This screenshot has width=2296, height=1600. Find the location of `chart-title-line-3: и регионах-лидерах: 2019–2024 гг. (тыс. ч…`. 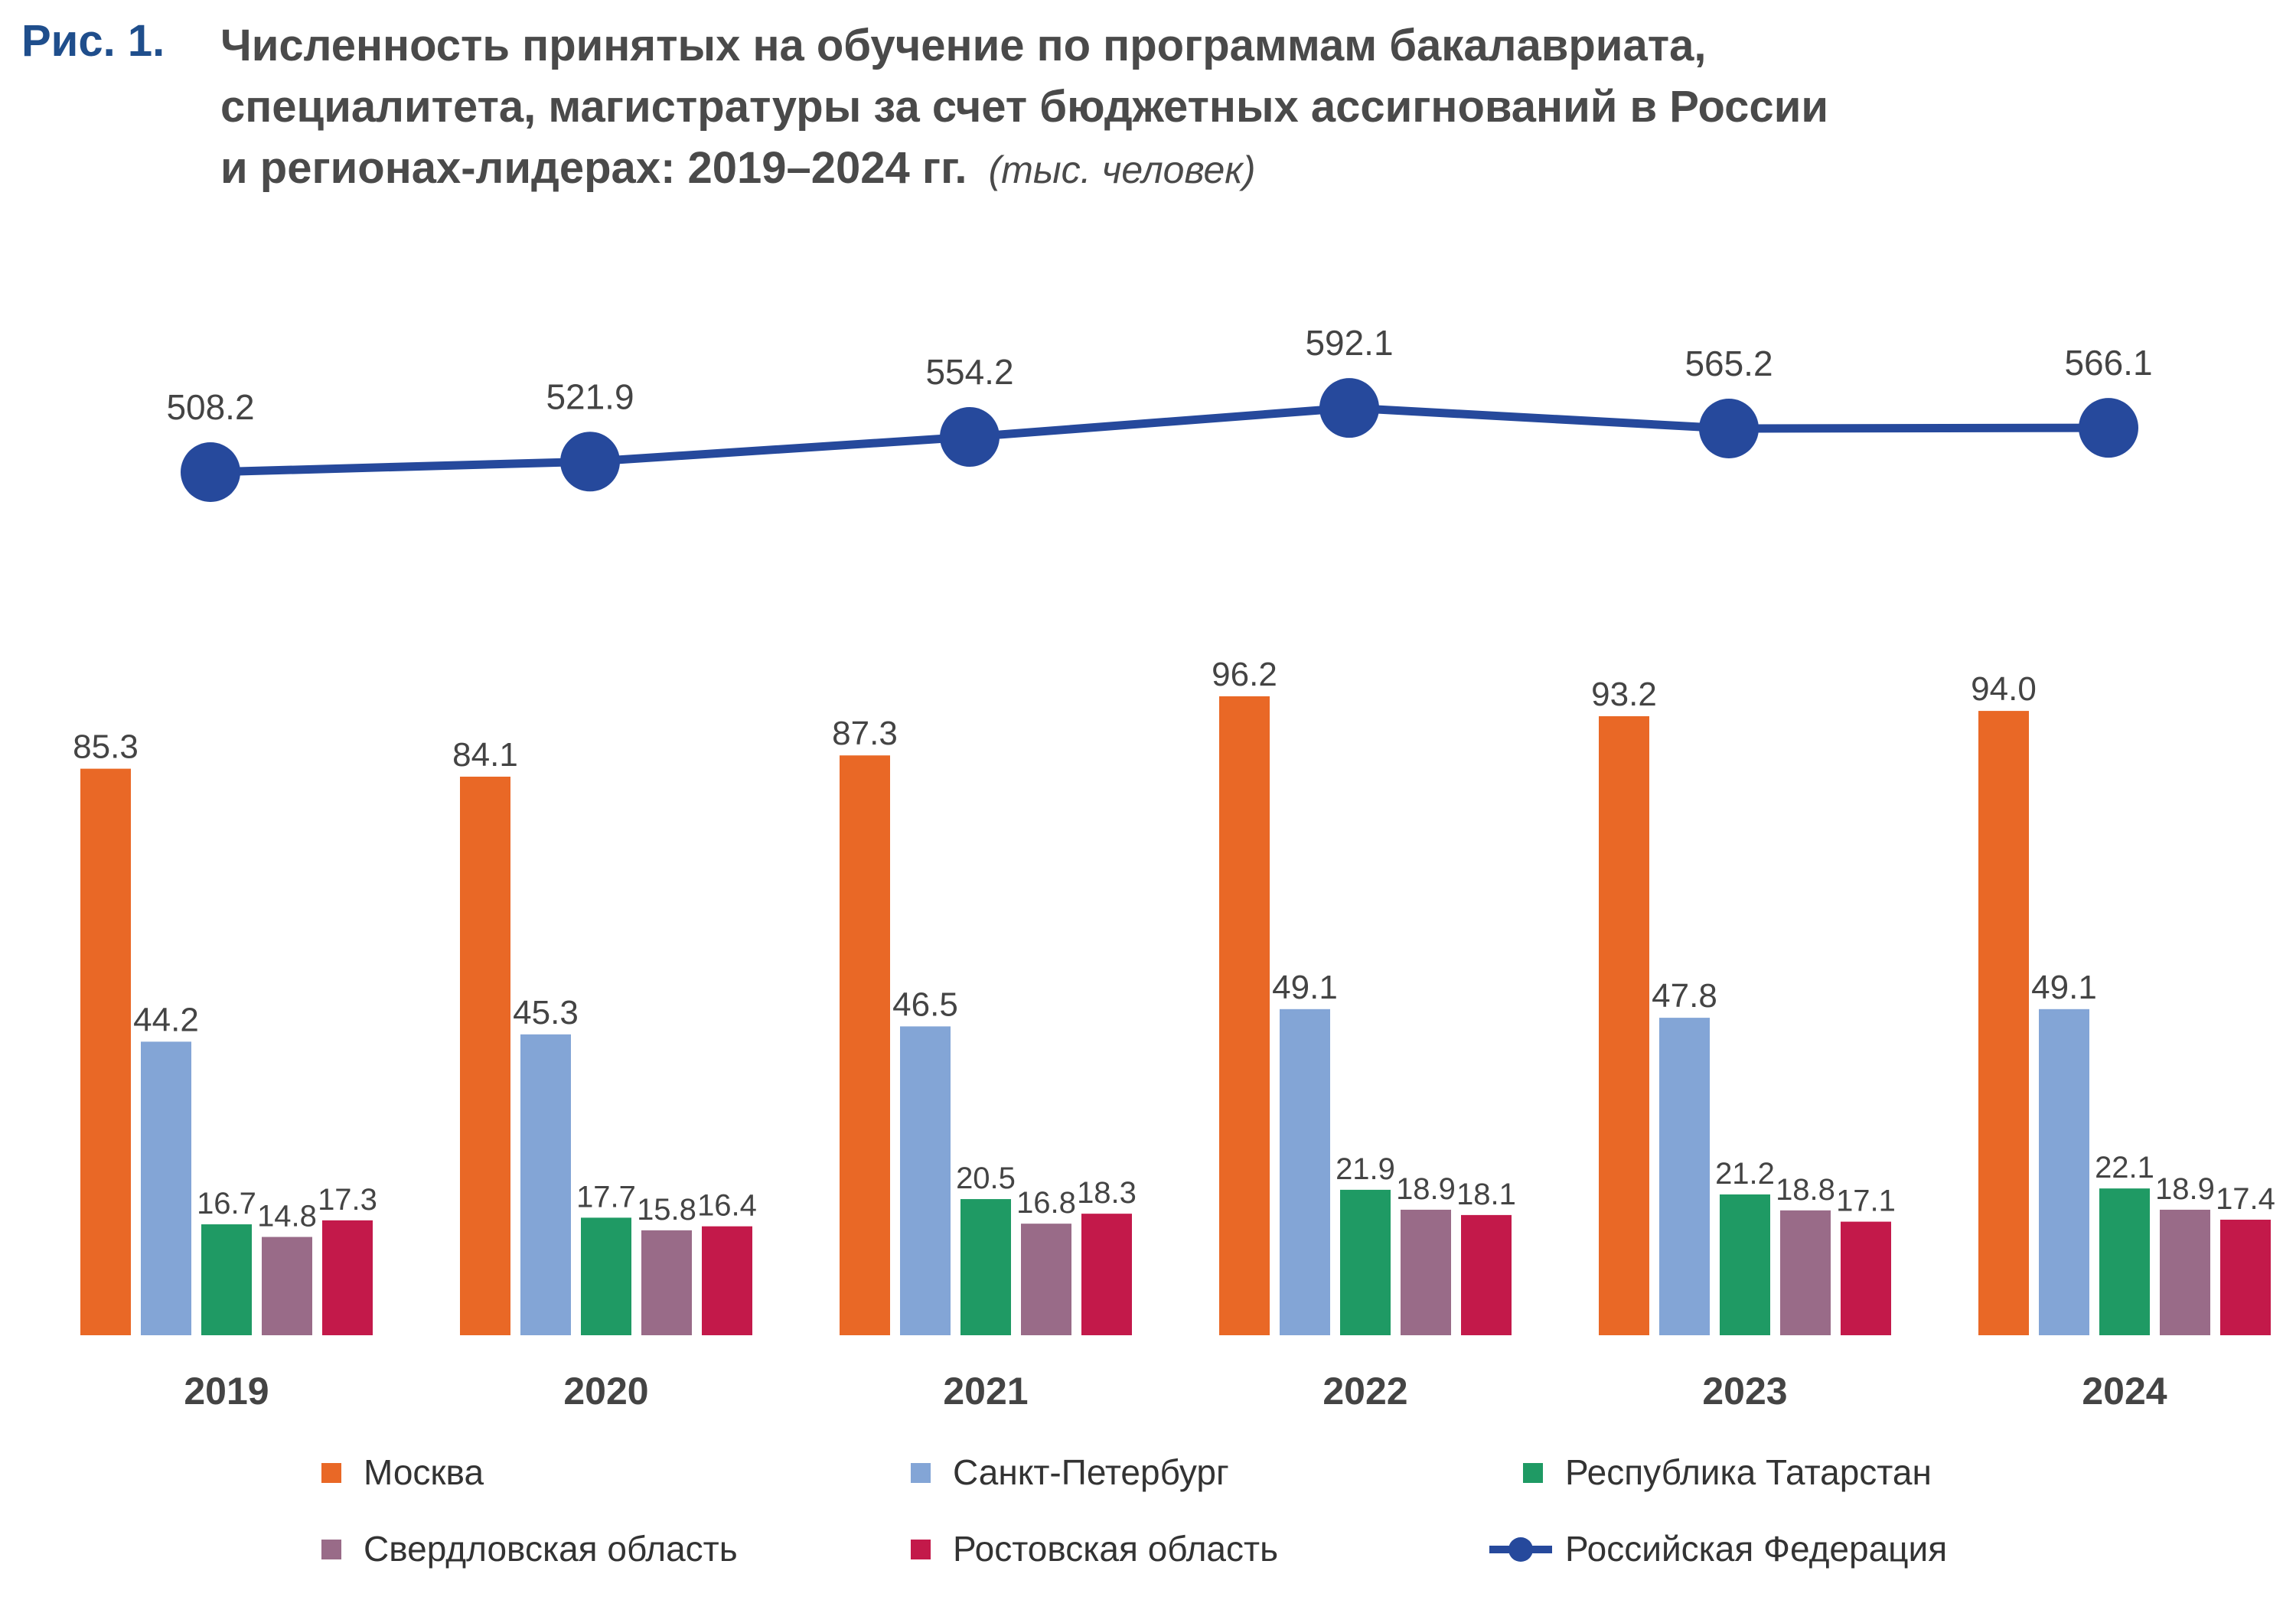

chart-title-line-3: и регионах-лидерах: 2019–2024 гг. (тыс. ч… is located at coordinates (1177, 169).